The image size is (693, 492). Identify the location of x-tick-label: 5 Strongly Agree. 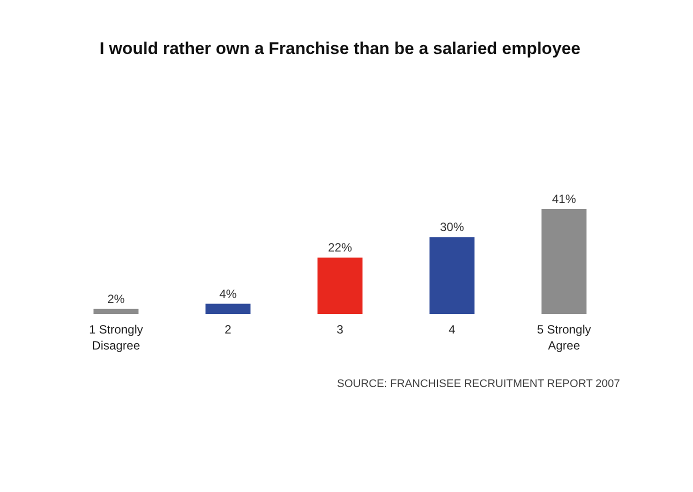
(564, 337).